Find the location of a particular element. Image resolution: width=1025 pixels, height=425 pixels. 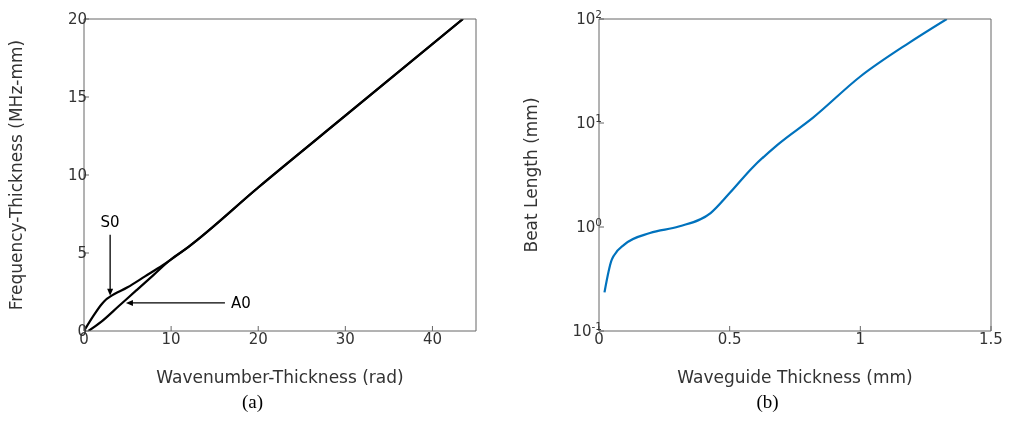

y-tick-label: 10$^{1}$ is located at coordinates (589, 122).